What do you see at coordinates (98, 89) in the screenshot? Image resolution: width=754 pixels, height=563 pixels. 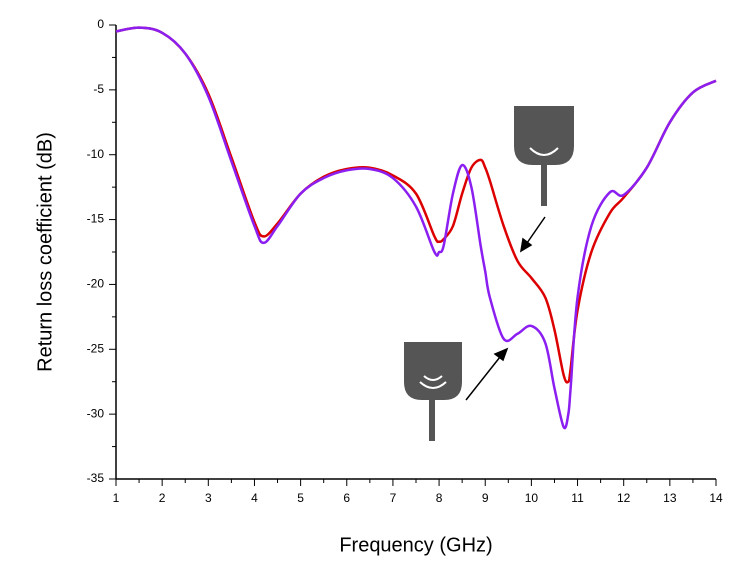 I see `y-tick-label: -5` at bounding box center [98, 89].